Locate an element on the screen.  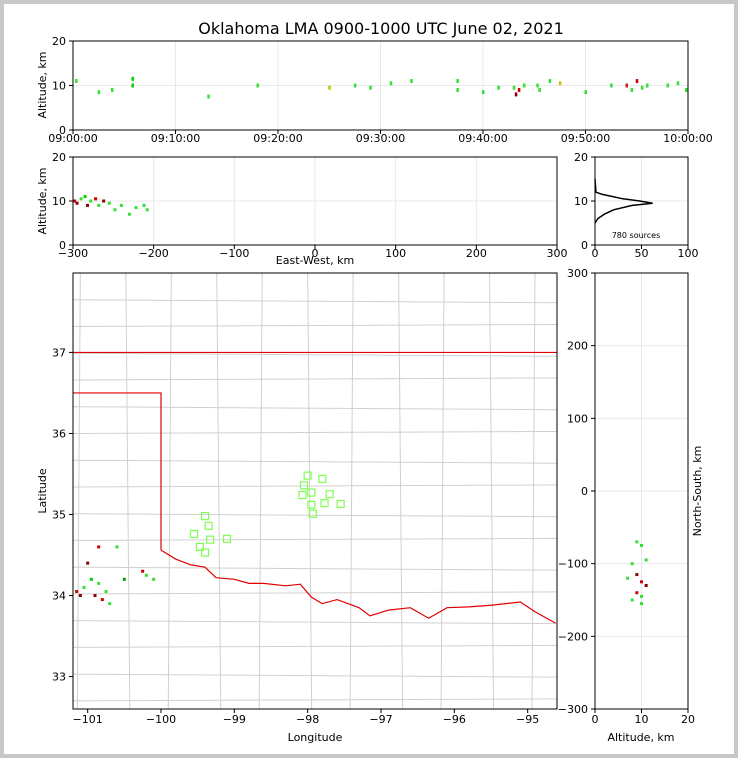
lat-tick-label: 35 is located at coordinates (59, 515).